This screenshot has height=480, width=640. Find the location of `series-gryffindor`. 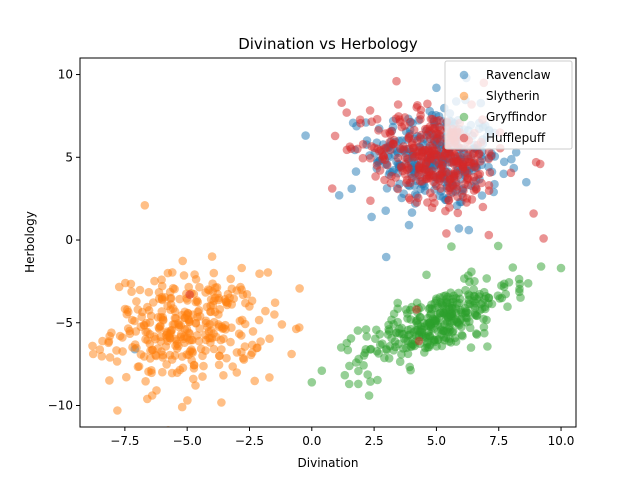

series-gryffindor is located at coordinates (436, 320).